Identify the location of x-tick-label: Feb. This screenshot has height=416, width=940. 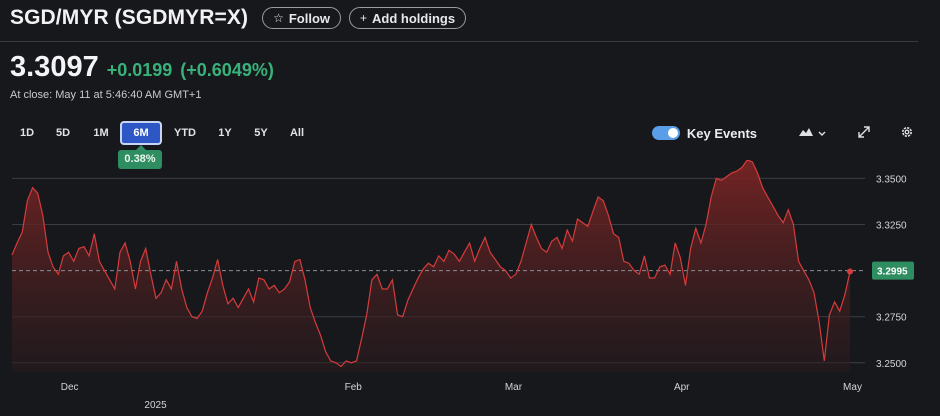
(354, 387).